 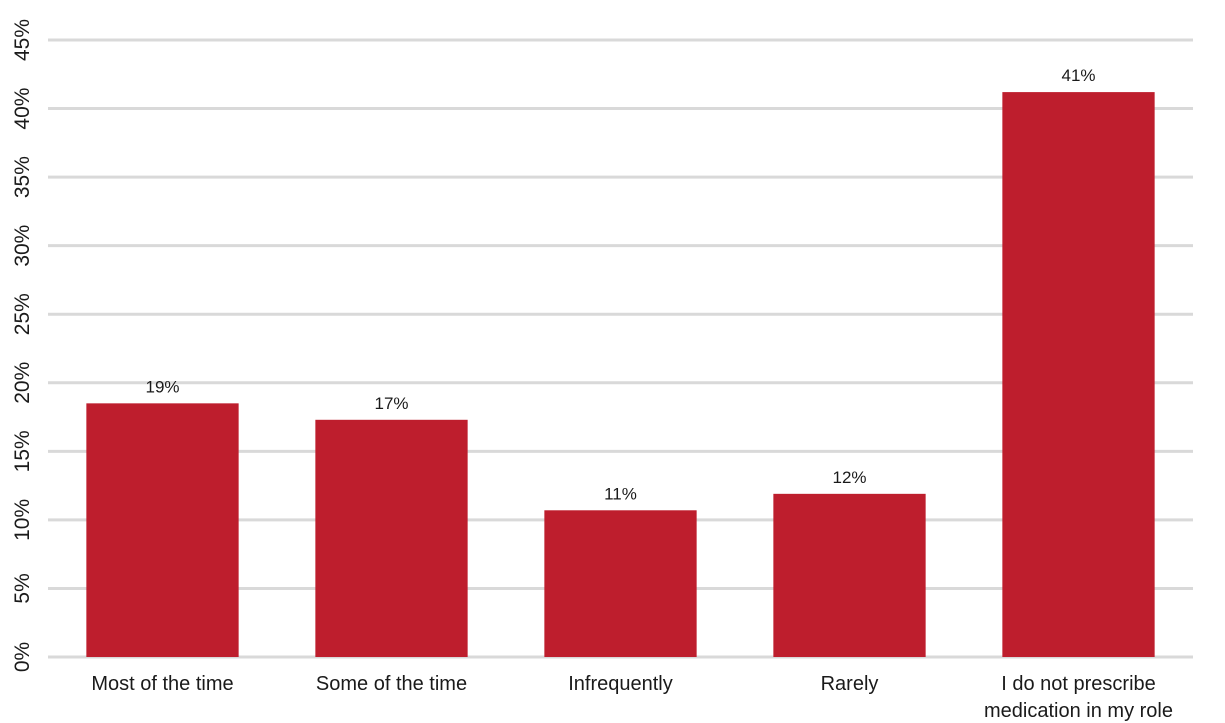 I want to click on y-tick-label: 40%, so click(x=22, y=109).